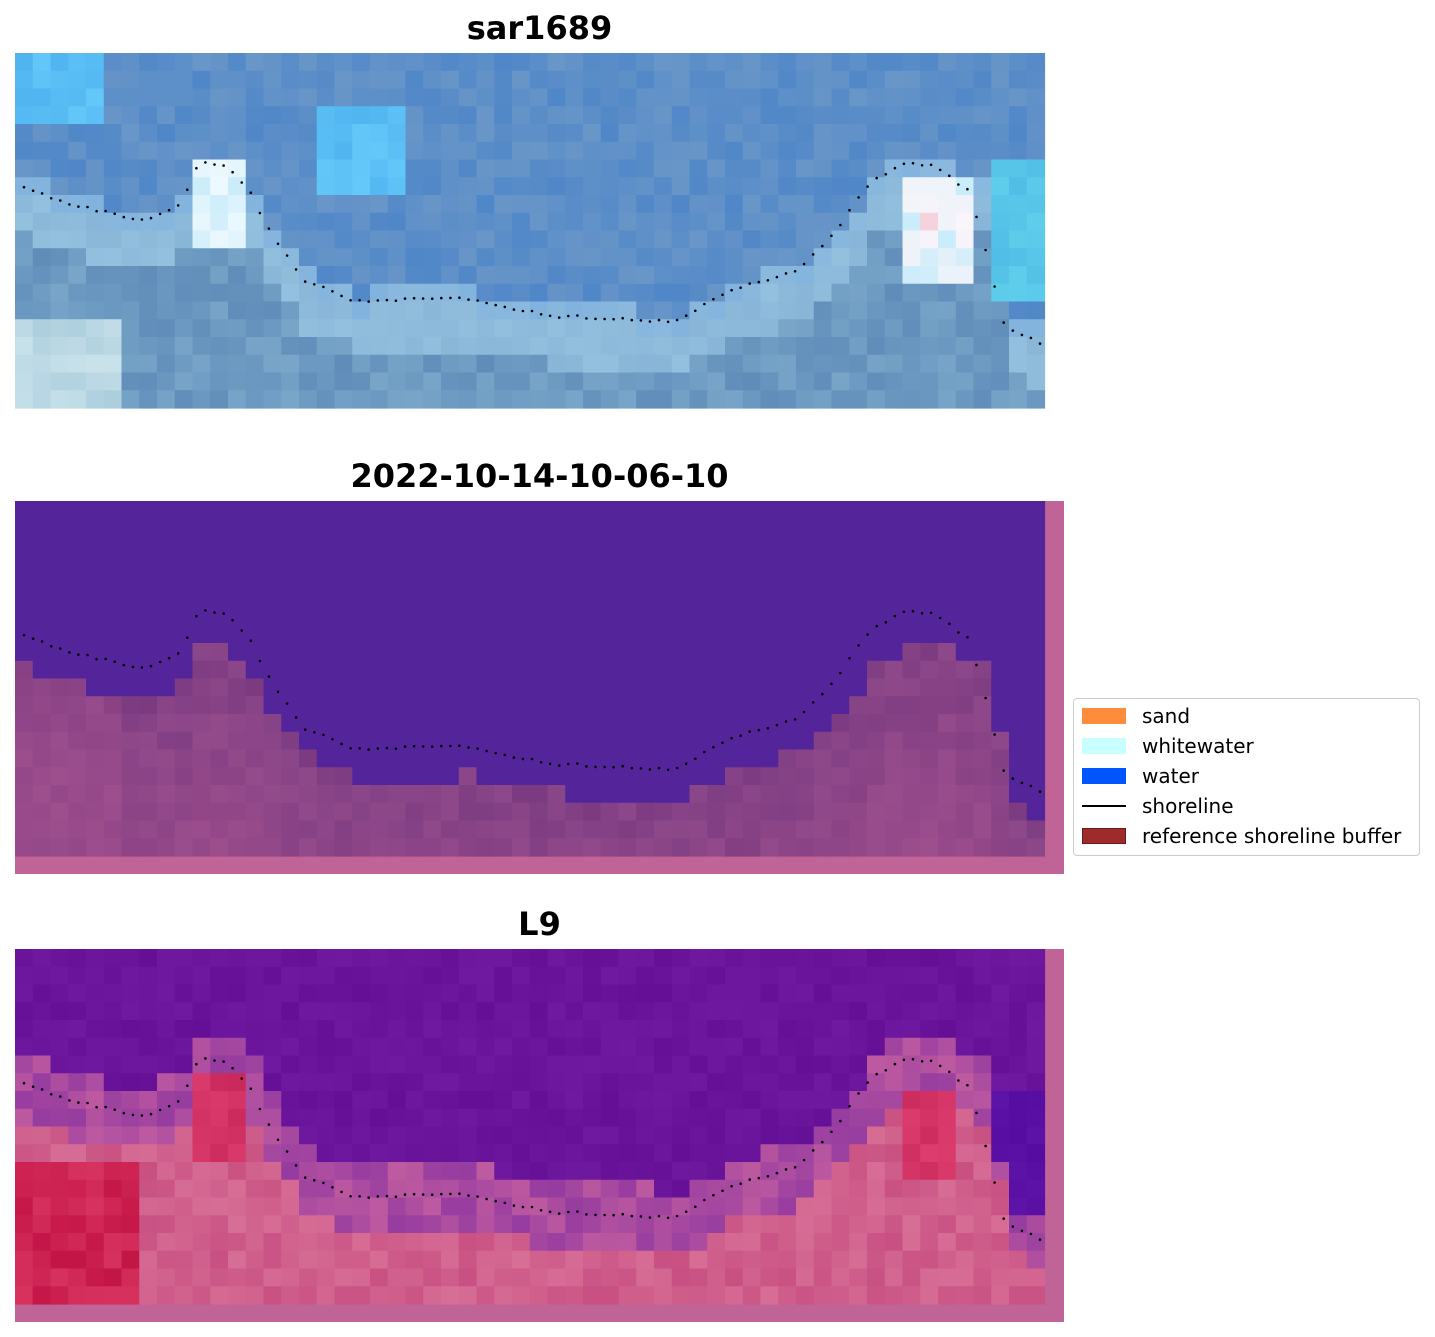  I want to click on shoreline-line-swatch, so click(1104, 806).